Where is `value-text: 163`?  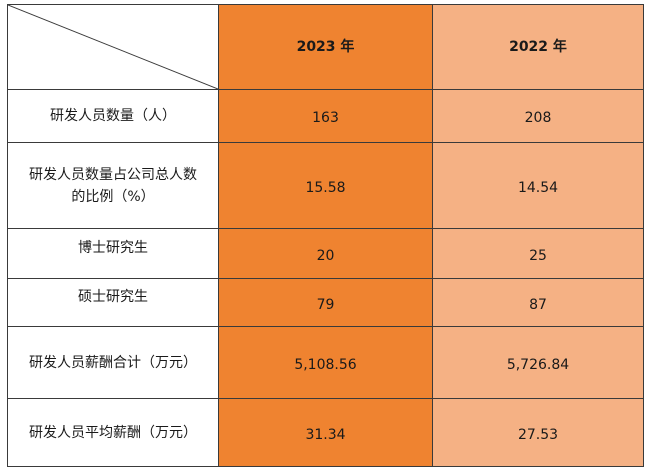 value-text: 163 is located at coordinates (325, 118).